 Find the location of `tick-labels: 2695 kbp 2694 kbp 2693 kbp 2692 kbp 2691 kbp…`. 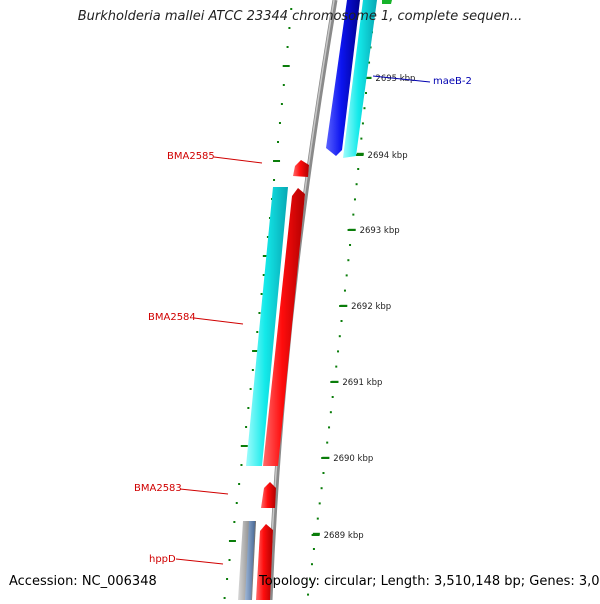

tick-labels: 2695 kbp 2694 kbp 2693 kbp 2692 kbp 2691 kbp… is located at coordinates (370, 307).